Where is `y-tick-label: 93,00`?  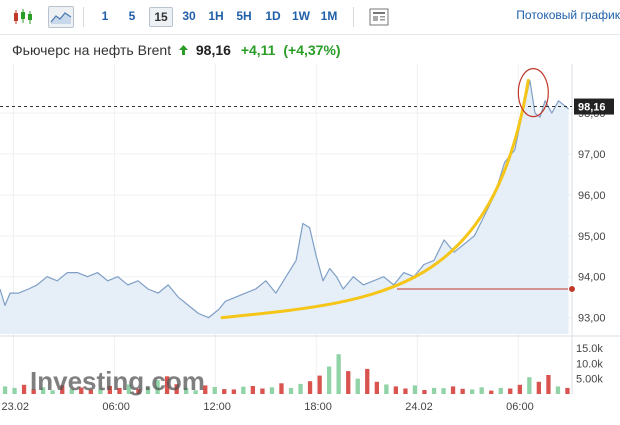 y-tick-label: 93,00 is located at coordinates (592, 319).